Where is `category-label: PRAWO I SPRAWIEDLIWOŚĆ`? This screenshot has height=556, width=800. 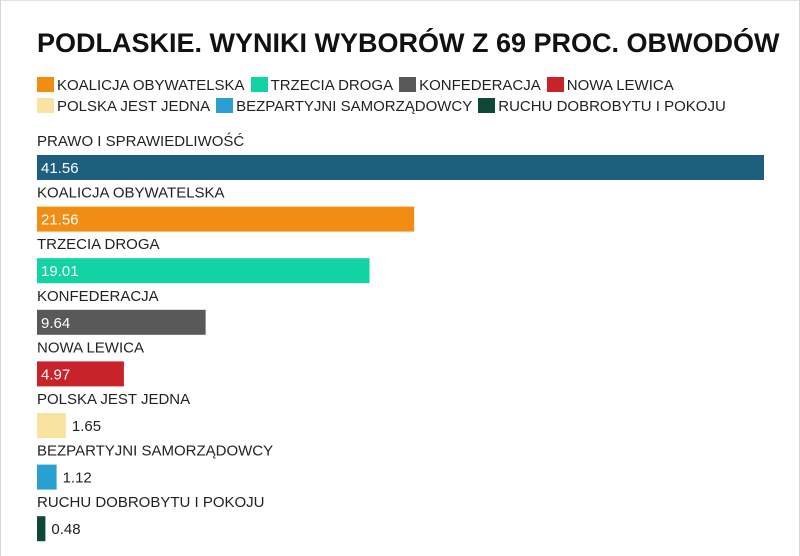 category-label: PRAWO I SPRAWIEDLIWOŚĆ is located at coordinates (140, 141).